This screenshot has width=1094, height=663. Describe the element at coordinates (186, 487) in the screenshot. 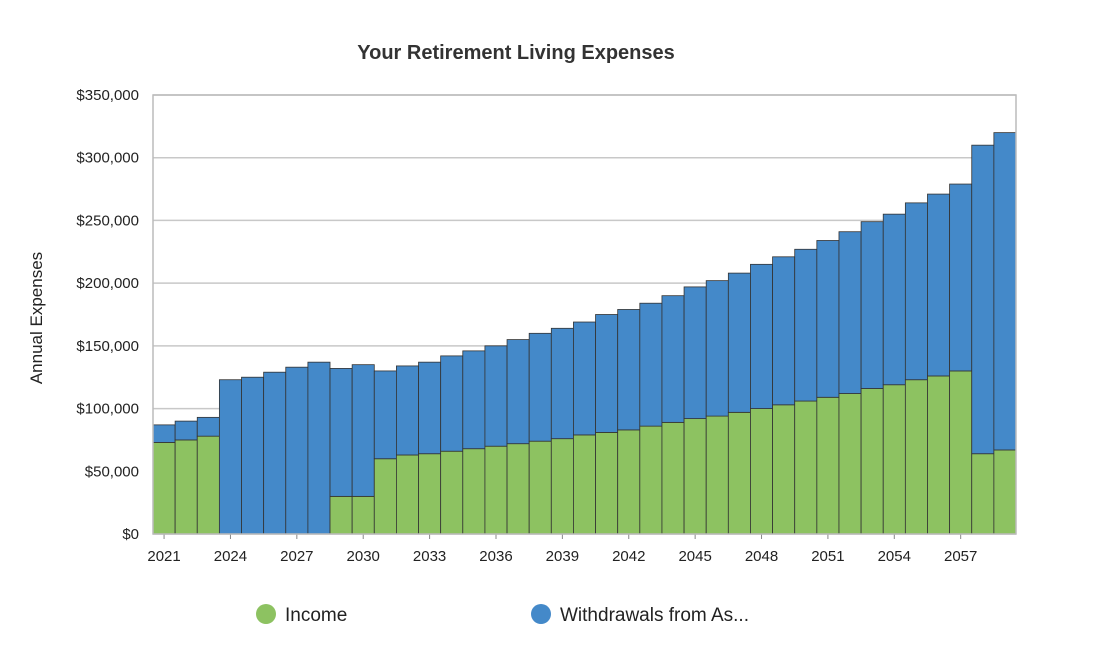

I see `bar-income-2022` at that location.